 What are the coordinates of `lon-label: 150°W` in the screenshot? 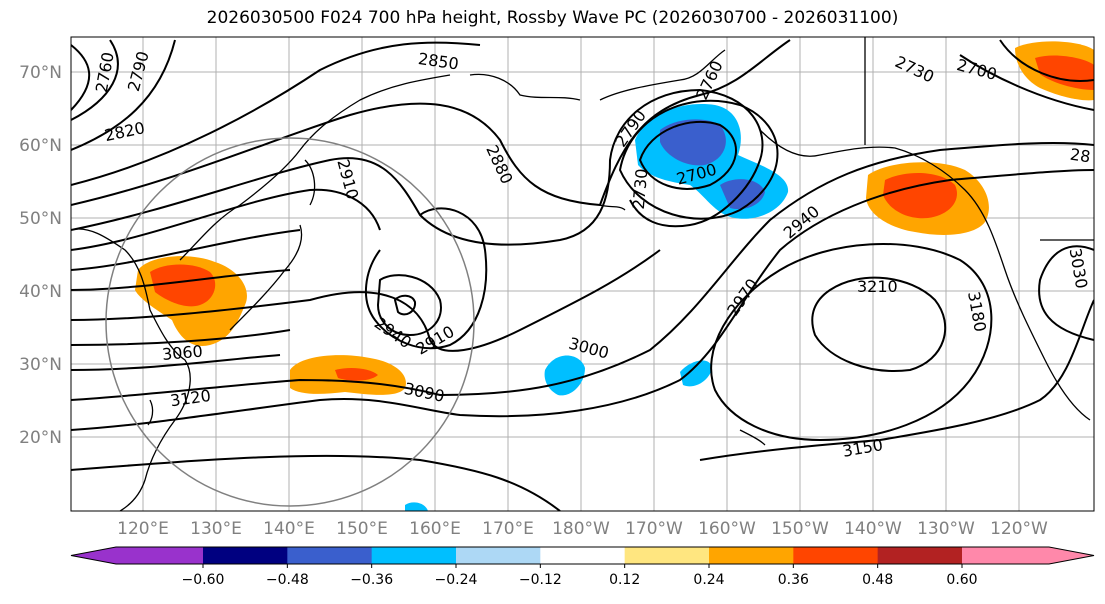 It's located at (800, 529).